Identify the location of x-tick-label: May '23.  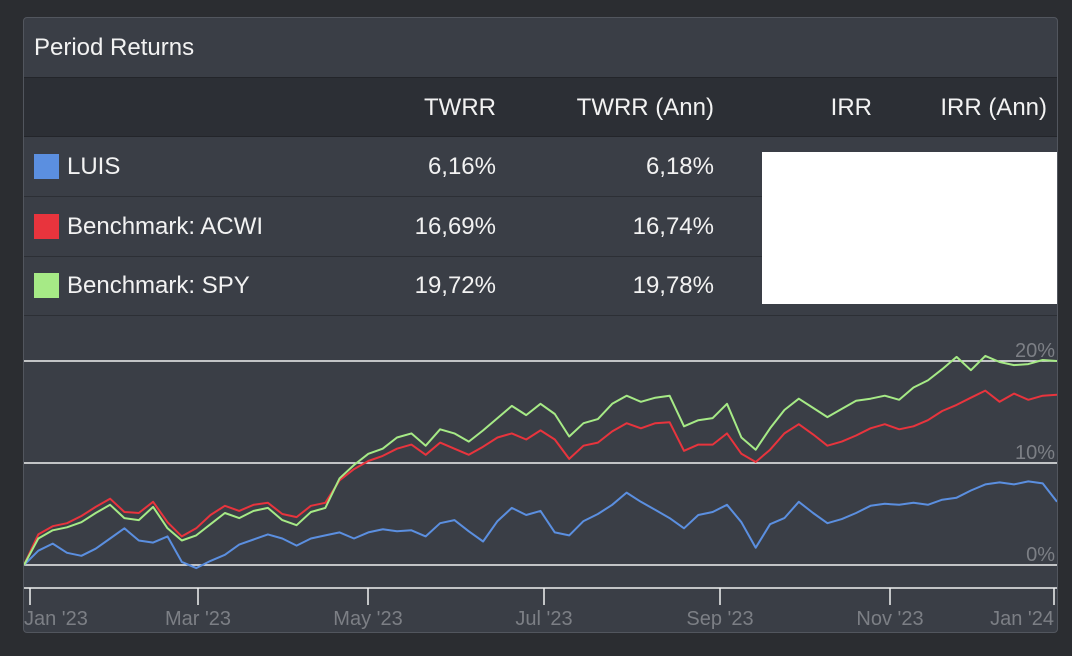
(367, 619).